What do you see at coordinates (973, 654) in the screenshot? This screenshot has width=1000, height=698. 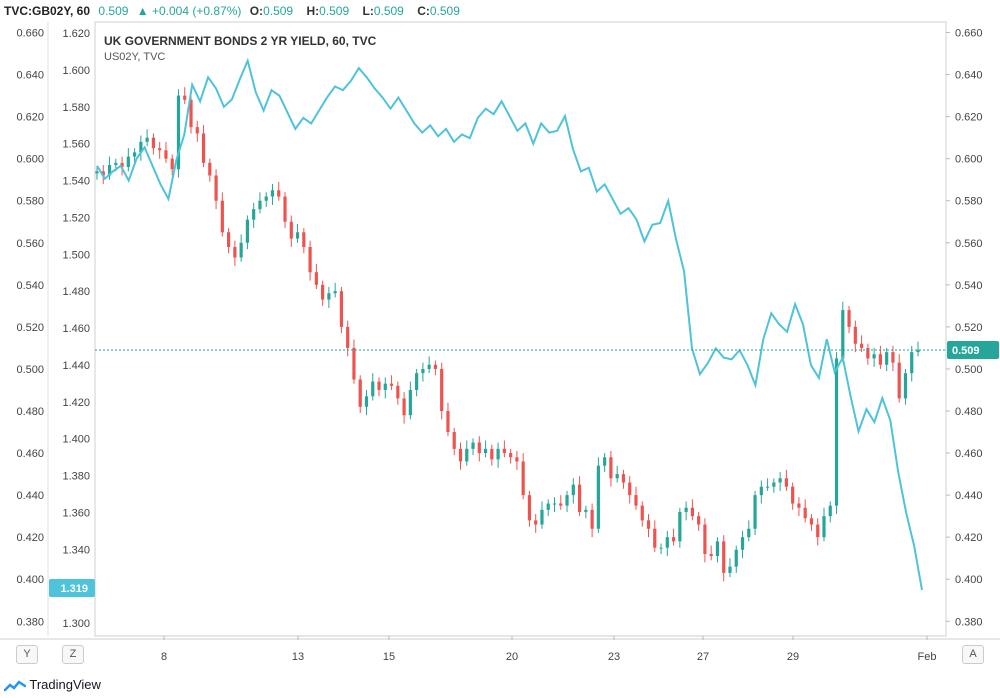 I see `auto-scale-button: A` at bounding box center [973, 654].